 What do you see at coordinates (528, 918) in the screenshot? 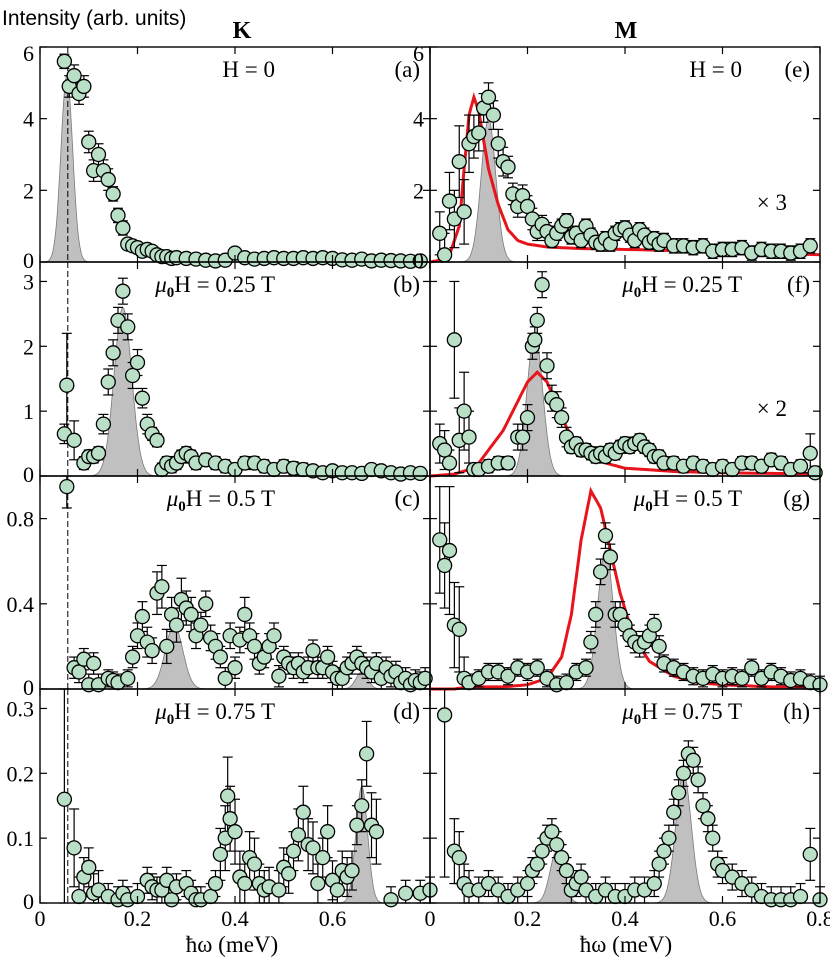
I see `x-tick-label-right: 0.2` at bounding box center [528, 918].